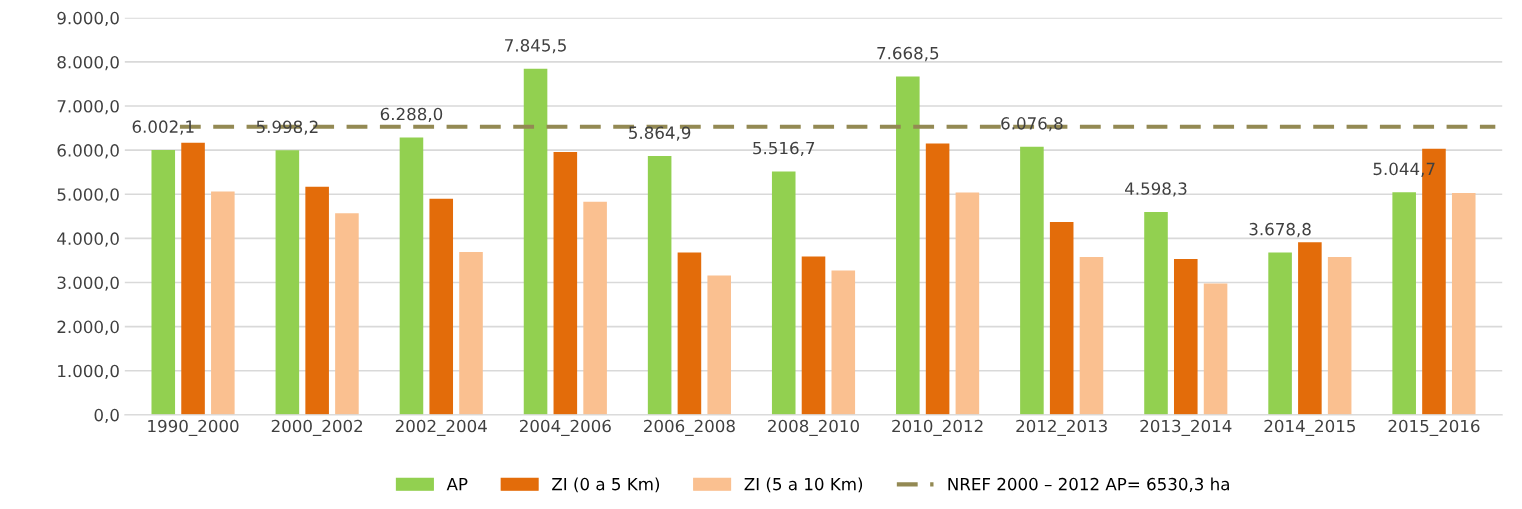 The width and height of the screenshot is (1522, 509). What do you see at coordinates (88, 283) in the screenshot?
I see `y-tick-label: 3.000,0` at bounding box center [88, 283].